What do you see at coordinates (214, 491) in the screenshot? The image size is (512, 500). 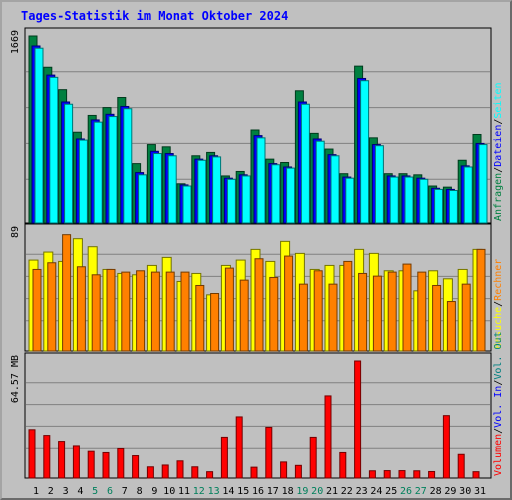 I see `day-label-13: 13` at bounding box center [214, 491].